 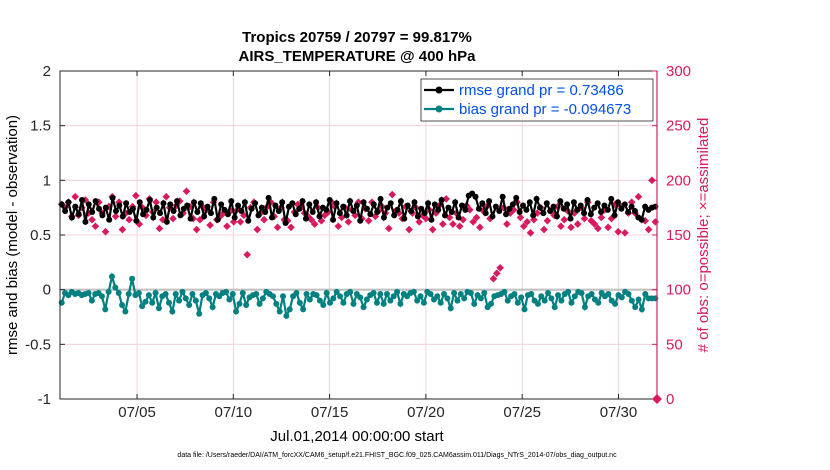 I want to click on y-left-tick-label: -1, so click(x=44, y=399).